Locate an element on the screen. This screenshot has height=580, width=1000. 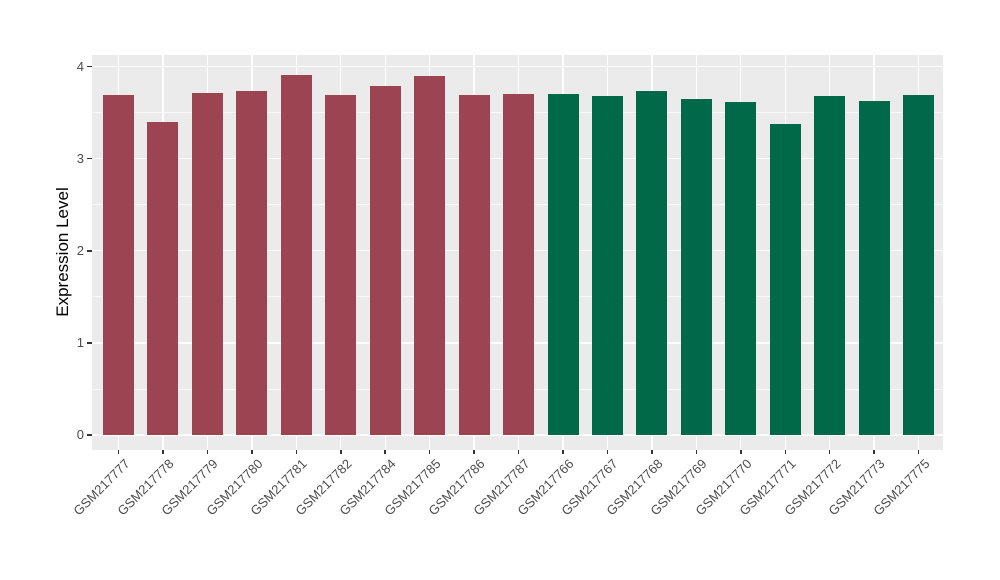
y-tick-label: 0 is located at coordinates (80, 434).